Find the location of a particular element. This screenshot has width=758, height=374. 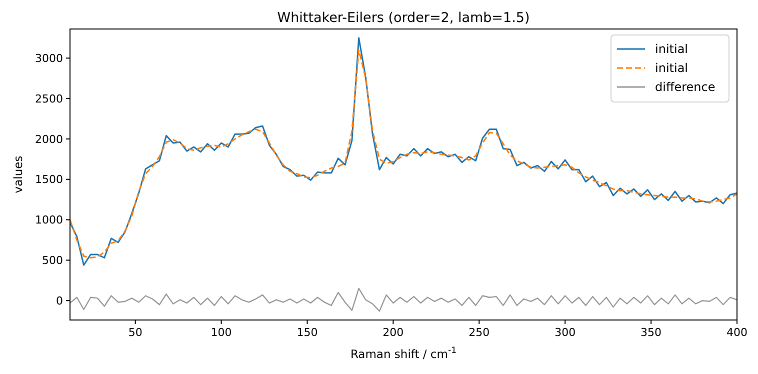

y-tick-label: 1500 is located at coordinates (49, 179).